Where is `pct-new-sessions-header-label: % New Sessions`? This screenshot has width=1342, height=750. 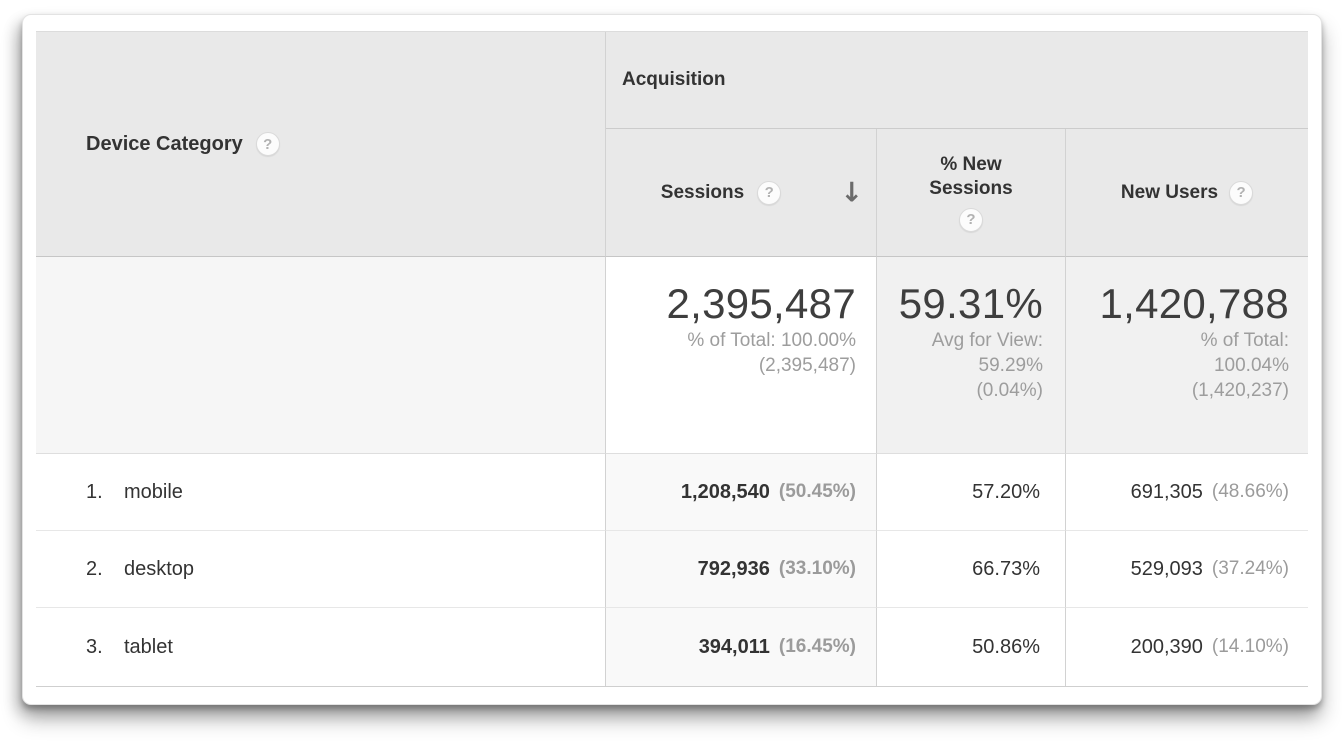 pct-new-sessions-header-label: % New Sessions is located at coordinates (971, 176).